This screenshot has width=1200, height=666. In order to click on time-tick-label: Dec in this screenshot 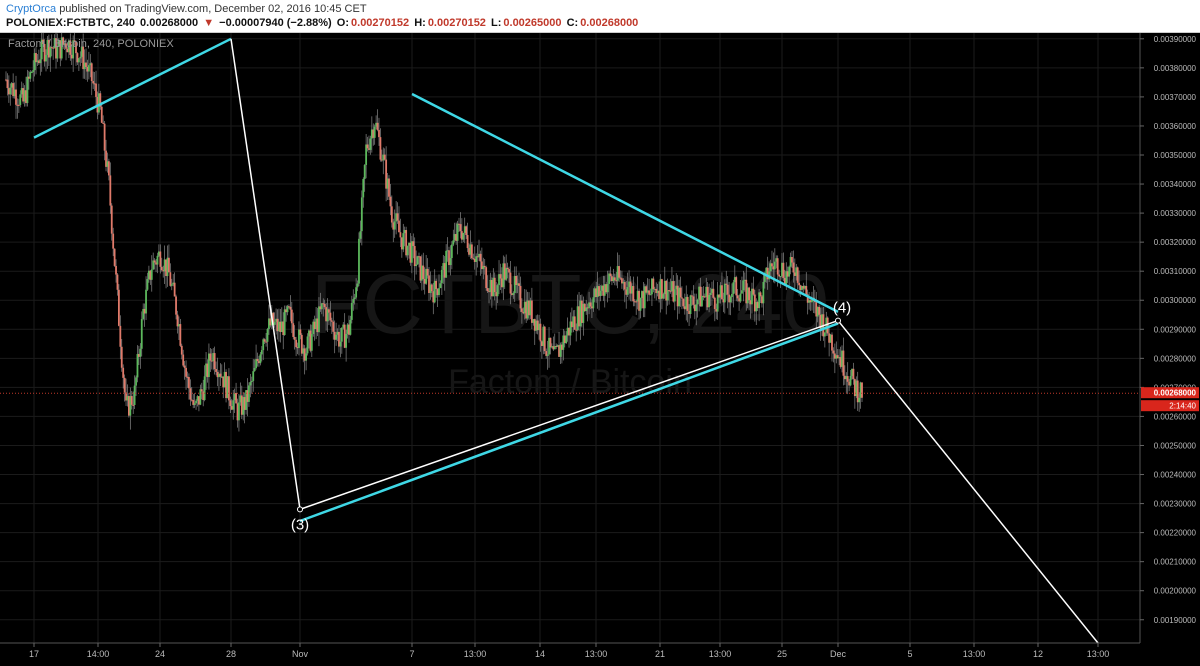, I will do `click(838, 654)`.